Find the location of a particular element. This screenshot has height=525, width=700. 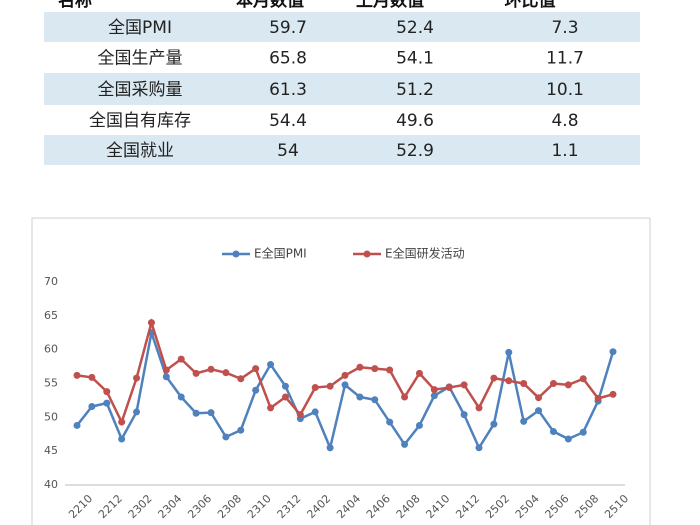

table-cell: 61.3 is located at coordinates (288, 90).